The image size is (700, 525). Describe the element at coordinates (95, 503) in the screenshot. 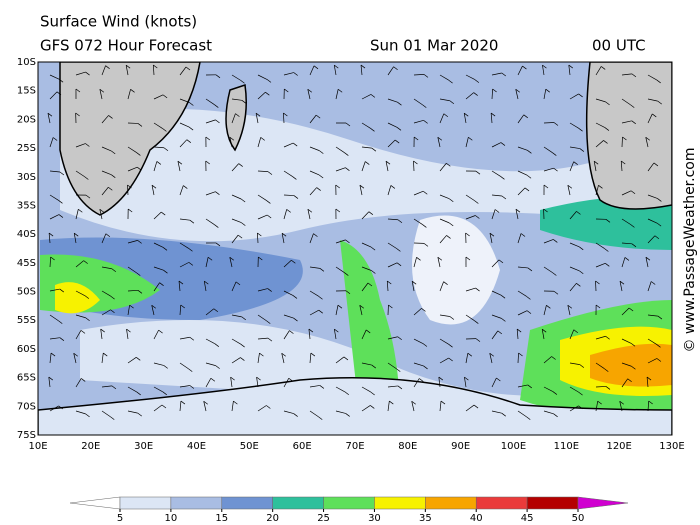

I see `colorbar-arrow-low` at that location.